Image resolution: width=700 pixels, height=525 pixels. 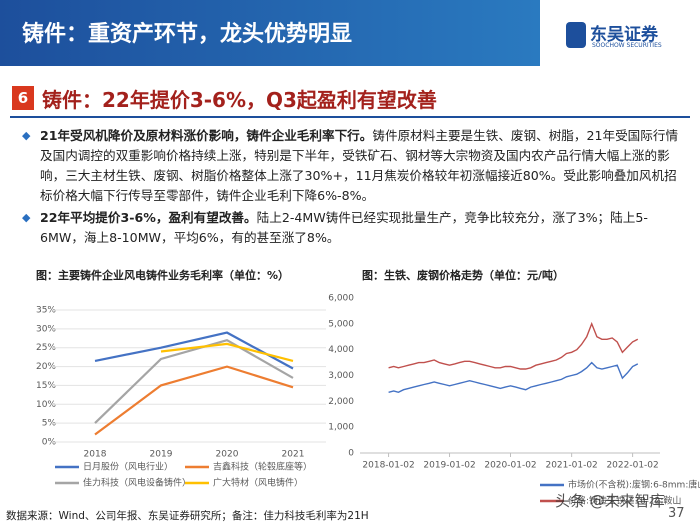 What do you see at coordinates (187, 34) in the screenshot?
I see `header-title: 铸件：重资产环节，龙头优势明显` at bounding box center [187, 34].